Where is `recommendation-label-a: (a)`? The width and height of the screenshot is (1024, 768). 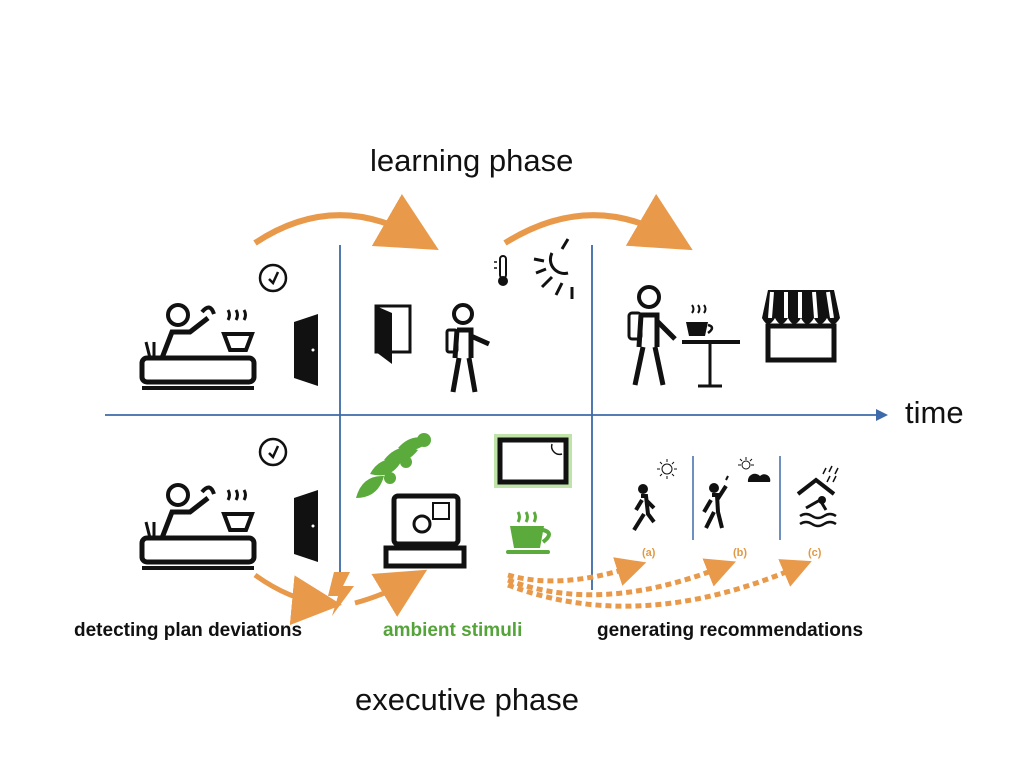
recommendation-label-a: (a) is located at coordinates (649, 553).